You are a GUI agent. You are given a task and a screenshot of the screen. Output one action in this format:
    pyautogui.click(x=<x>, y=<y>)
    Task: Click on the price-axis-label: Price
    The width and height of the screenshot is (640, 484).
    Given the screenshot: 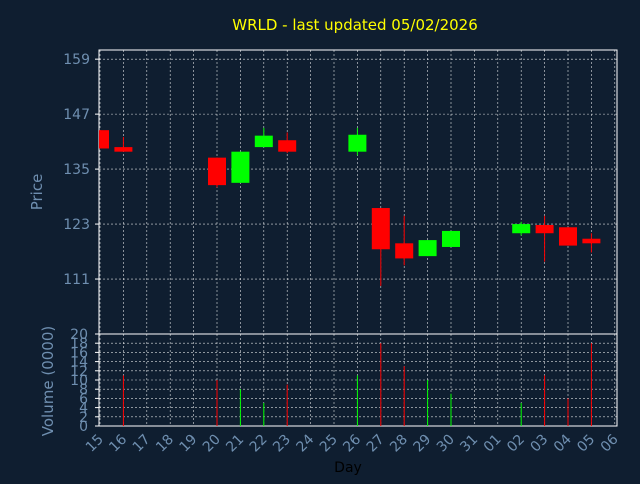 What is the action you would take?
    pyautogui.click(x=37, y=192)
    